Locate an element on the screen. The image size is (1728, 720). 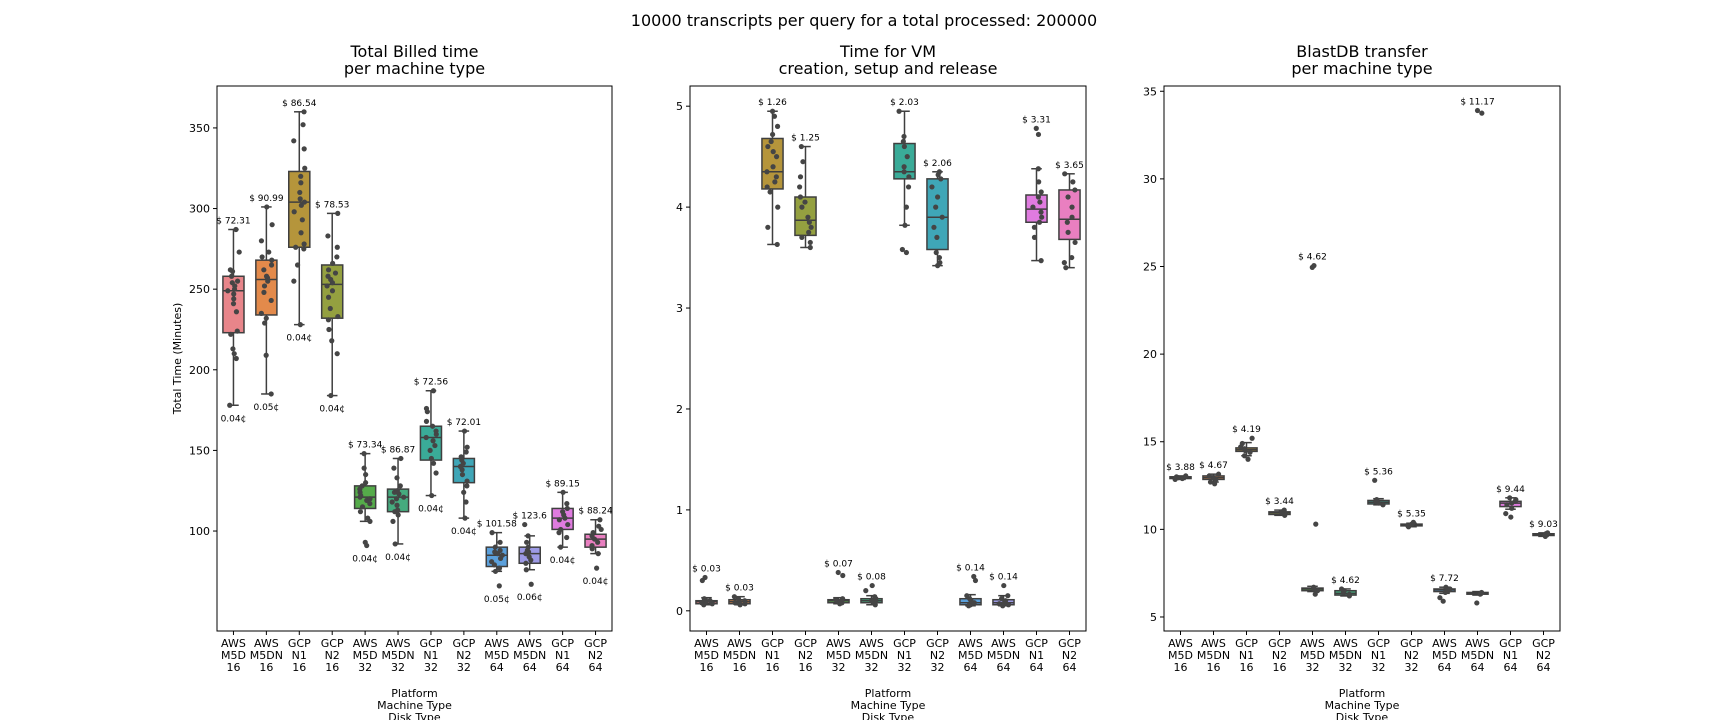
y-tick-label: 30 is located at coordinates (1150, 179).